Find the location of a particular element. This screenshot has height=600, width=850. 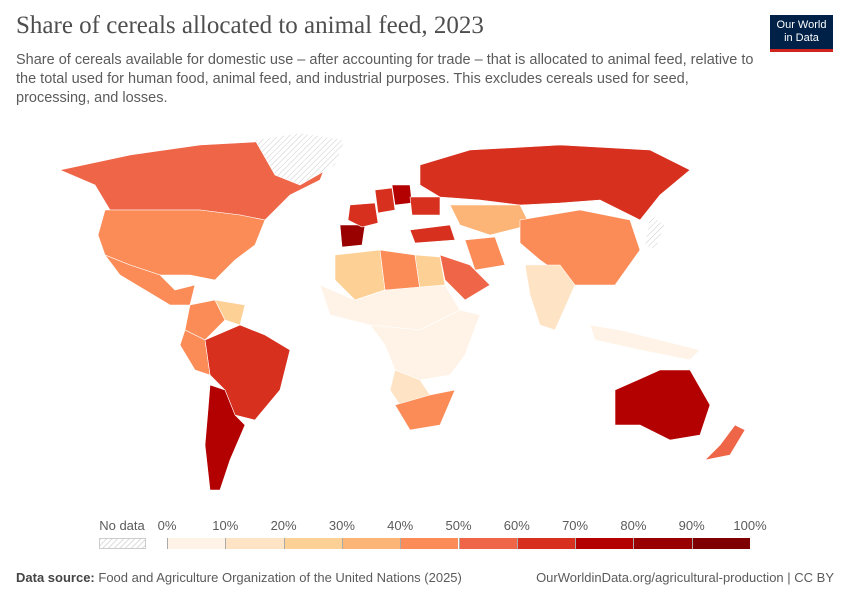

country-france: France is located at coordinates (363, 215).